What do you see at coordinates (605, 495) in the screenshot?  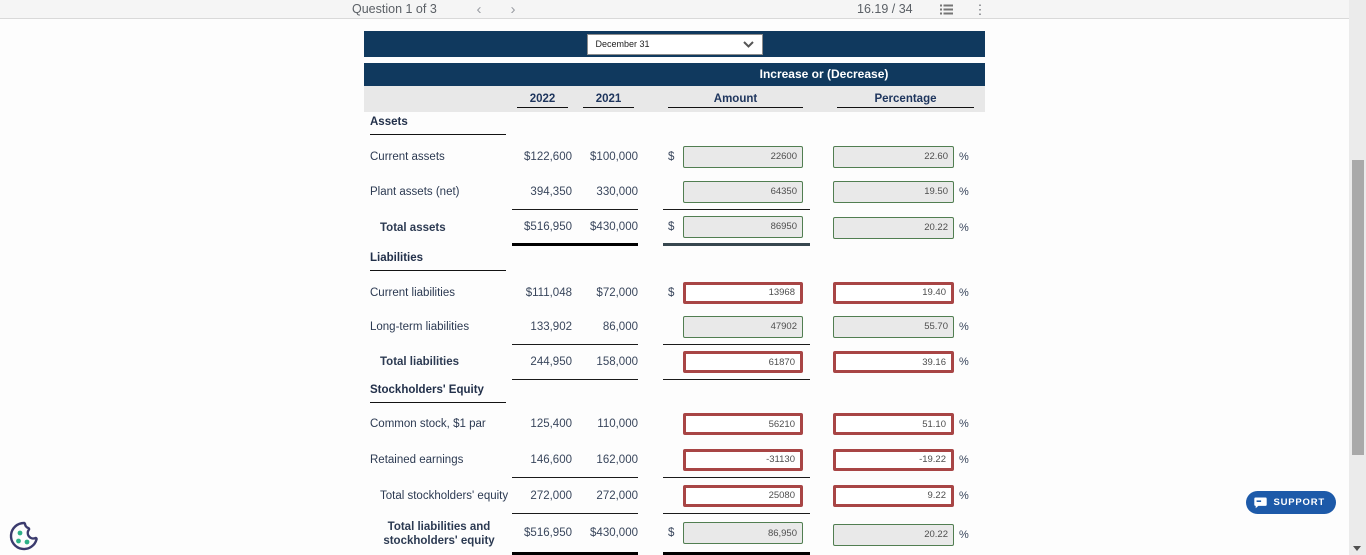 I see `value-2021: 272,000` at bounding box center [605, 495].